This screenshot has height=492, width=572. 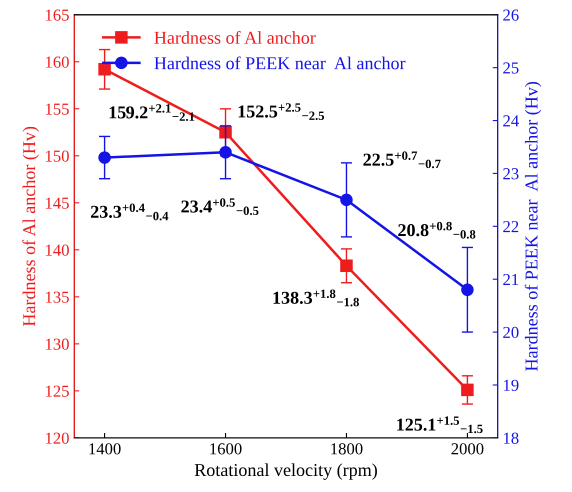 What do you see at coordinates (57, 344) in the screenshot?
I see `y-tick-label: 130` at bounding box center [57, 344].